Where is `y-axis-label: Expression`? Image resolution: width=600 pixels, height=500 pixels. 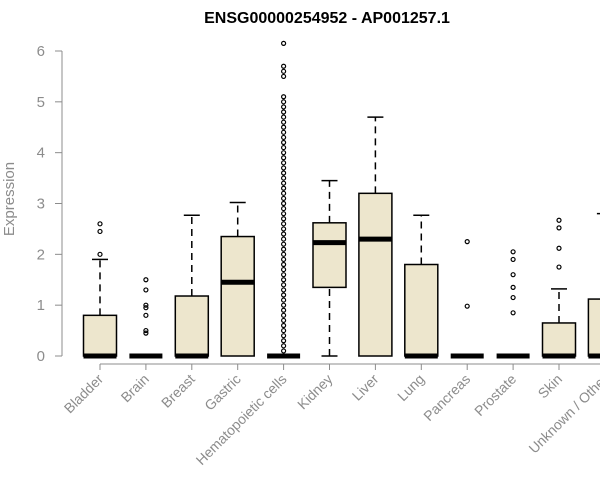 y-axis-label: Expression is located at coordinates (9, 199).